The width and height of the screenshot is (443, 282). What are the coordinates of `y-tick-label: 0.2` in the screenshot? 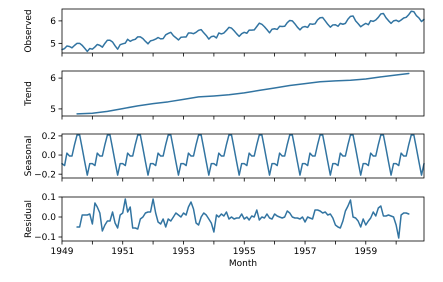 It's located at (49, 137).